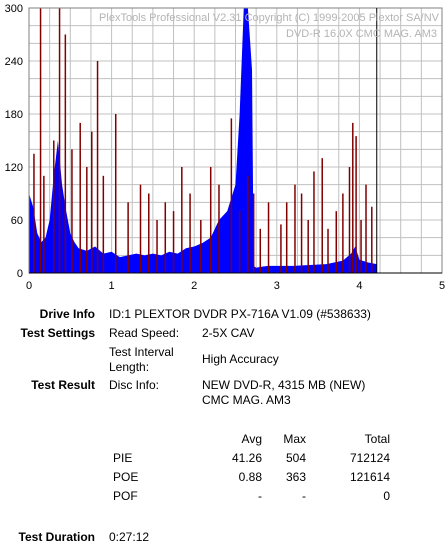 This screenshot has height=548, width=448. What do you see at coordinates (63, 385) in the screenshot?
I see `test-result-label: Test Result` at bounding box center [63, 385].